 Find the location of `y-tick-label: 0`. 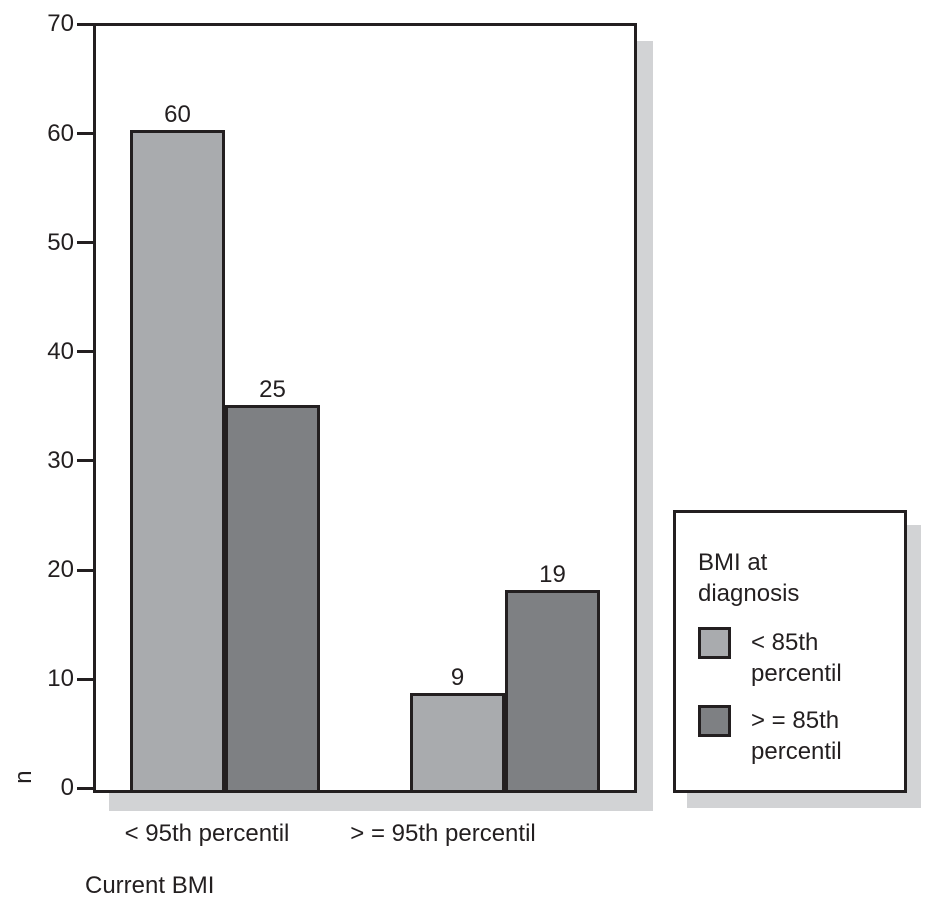

y-tick-label: 0 is located at coordinates (67, 787).